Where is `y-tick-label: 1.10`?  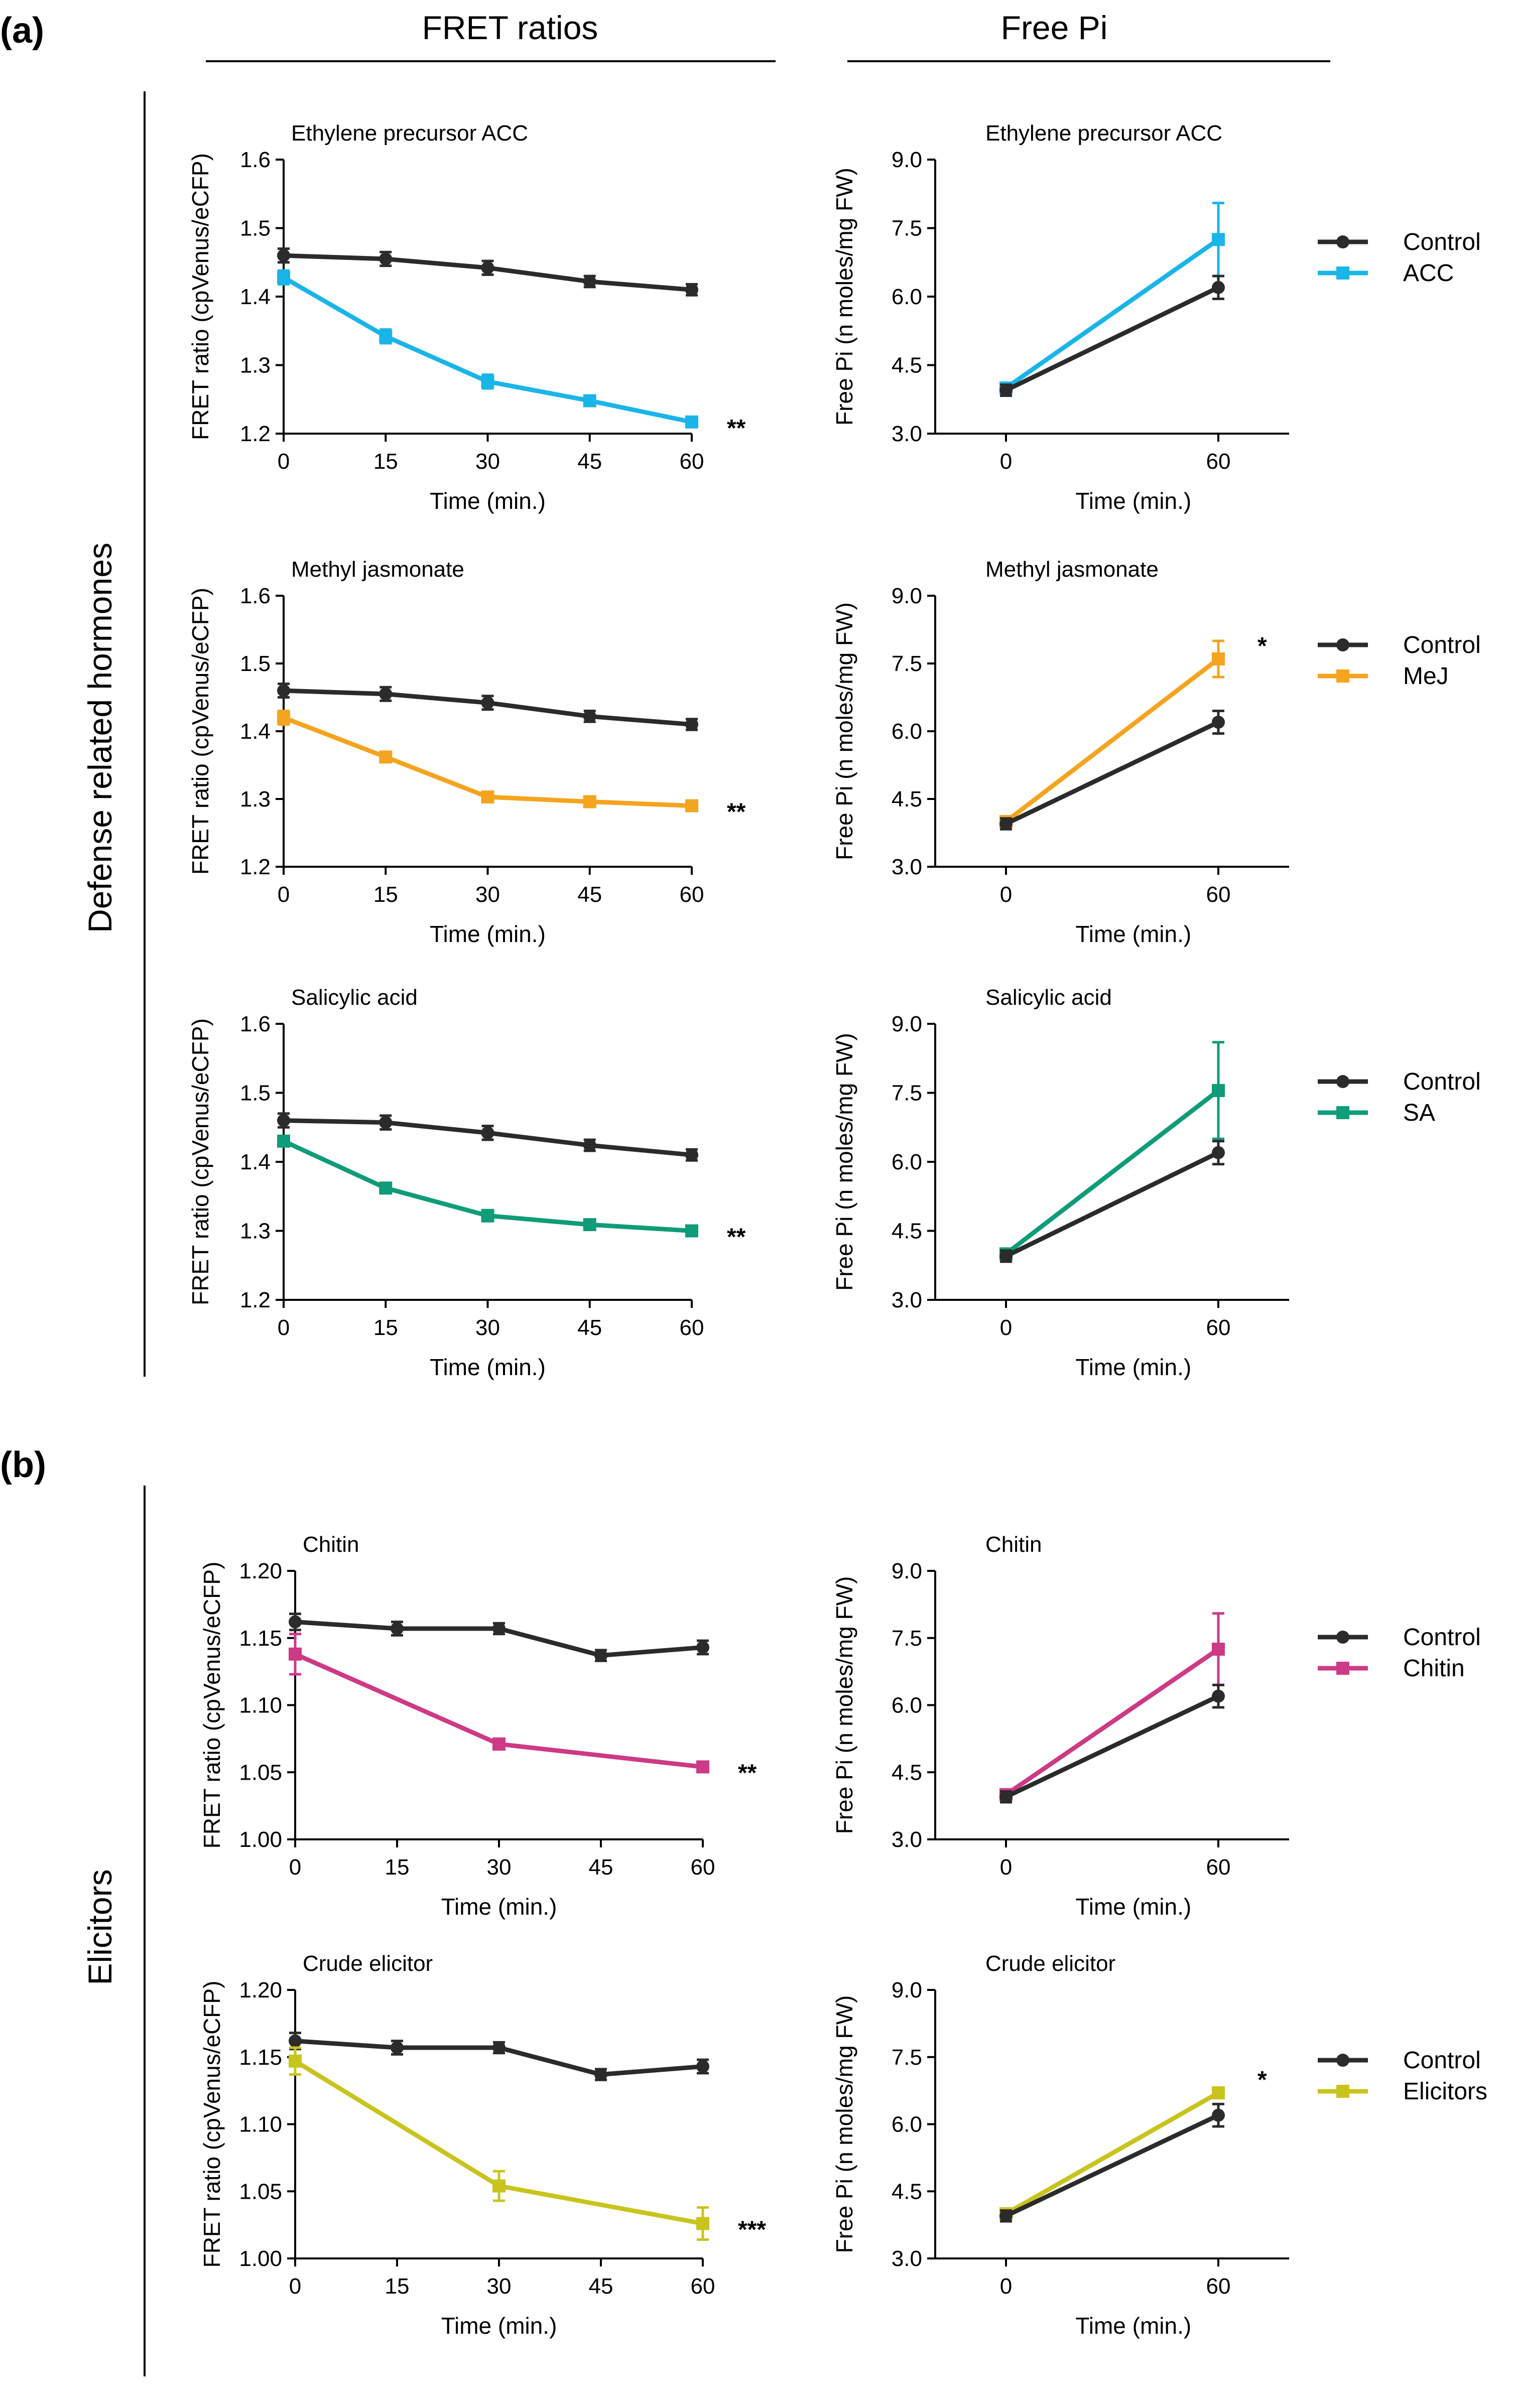
y-tick-label: 1.10 is located at coordinates (260, 1705).